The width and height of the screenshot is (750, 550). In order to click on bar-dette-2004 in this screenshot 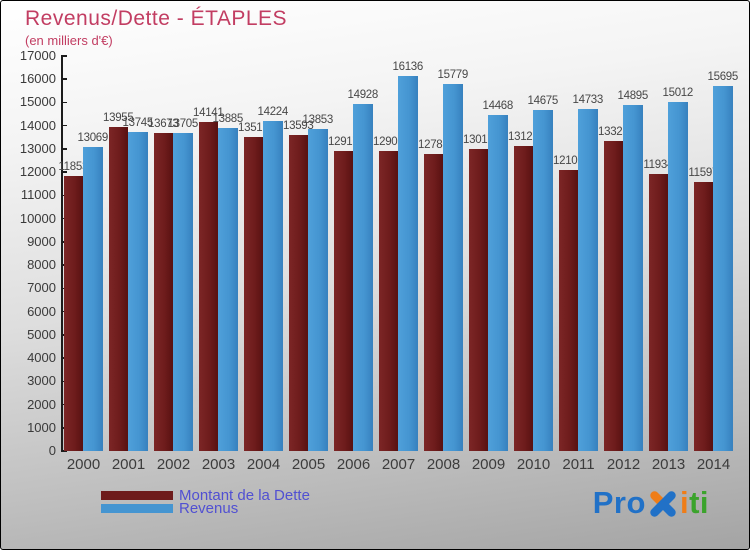, I will do `click(253, 293)`.